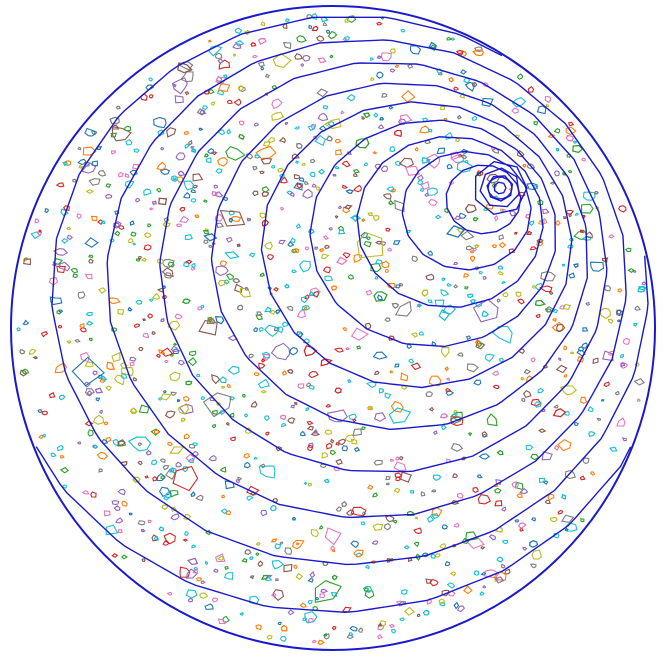 This screenshot has width=667, height=658. Describe the element at coordinates (185, 479) in the screenshot. I see `large-particle` at that location.